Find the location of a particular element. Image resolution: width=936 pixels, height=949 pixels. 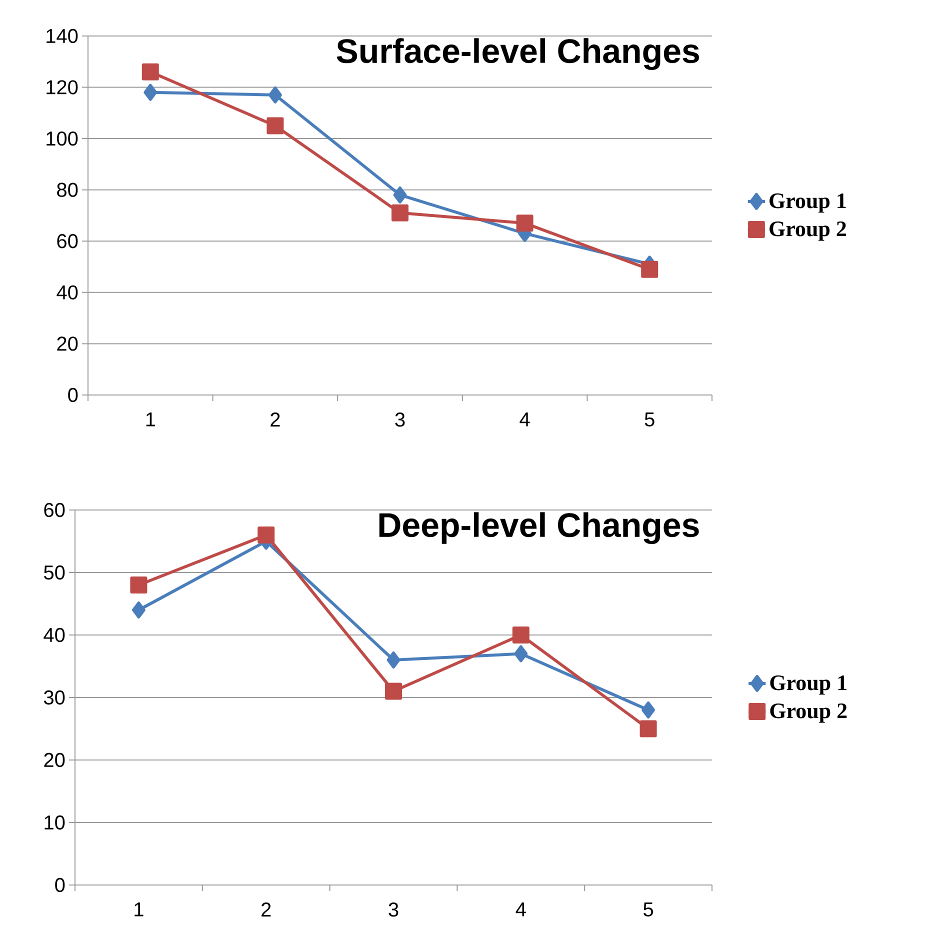

y-tick-label: 120 is located at coordinates (62, 87).